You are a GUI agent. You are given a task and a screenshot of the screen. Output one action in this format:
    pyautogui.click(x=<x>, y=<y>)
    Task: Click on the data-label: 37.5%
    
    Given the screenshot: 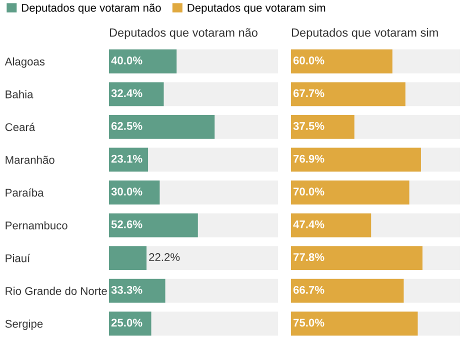 What is the action you would take?
    pyautogui.click(x=308, y=126)
    